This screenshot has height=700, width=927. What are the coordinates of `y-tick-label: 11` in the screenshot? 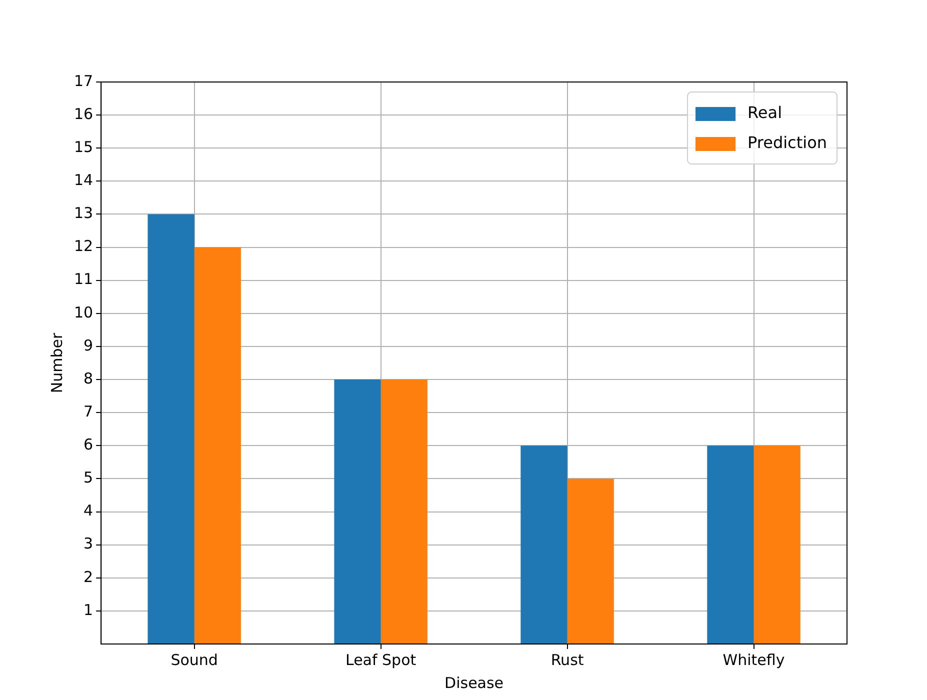 It's located at (84, 279).